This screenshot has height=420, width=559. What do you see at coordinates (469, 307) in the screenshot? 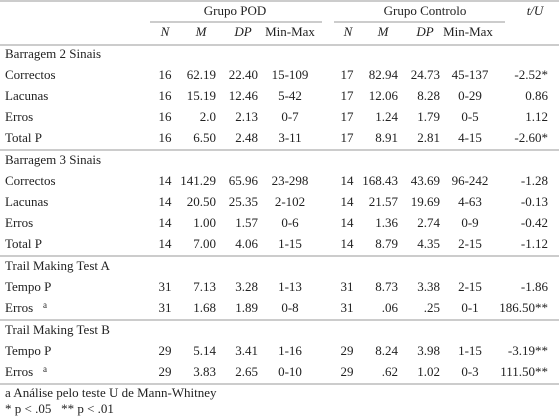
I see `cell: 0-1` at bounding box center [469, 307].